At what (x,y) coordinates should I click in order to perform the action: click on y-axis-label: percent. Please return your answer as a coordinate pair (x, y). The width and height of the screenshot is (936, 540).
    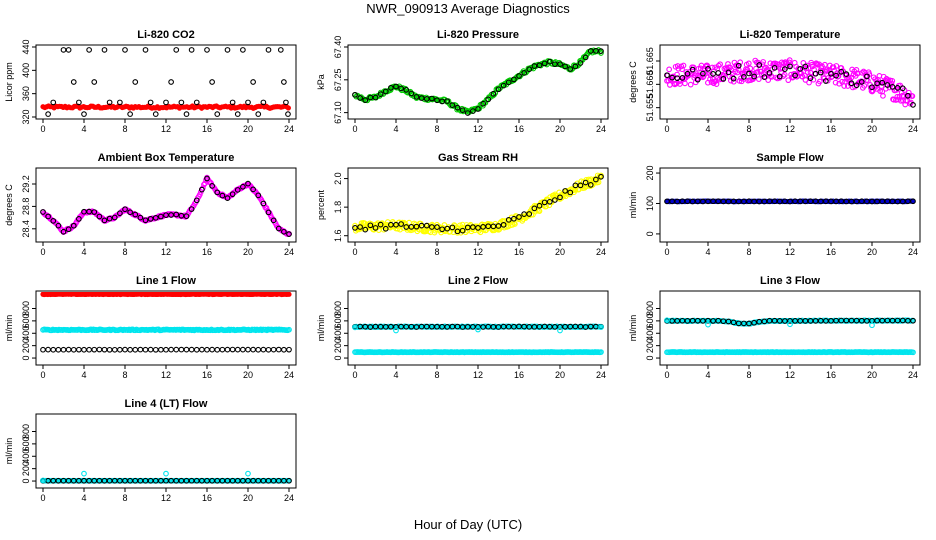
    Looking at the image, I should click on (321, 204).